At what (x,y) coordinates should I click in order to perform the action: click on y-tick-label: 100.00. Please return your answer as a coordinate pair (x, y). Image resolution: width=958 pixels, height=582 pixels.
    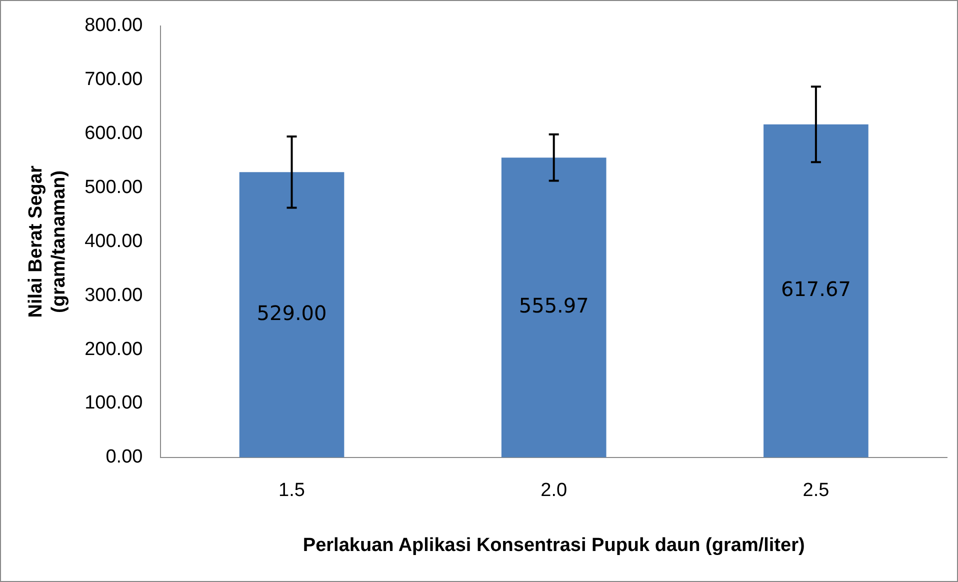
    Looking at the image, I should click on (113, 403).